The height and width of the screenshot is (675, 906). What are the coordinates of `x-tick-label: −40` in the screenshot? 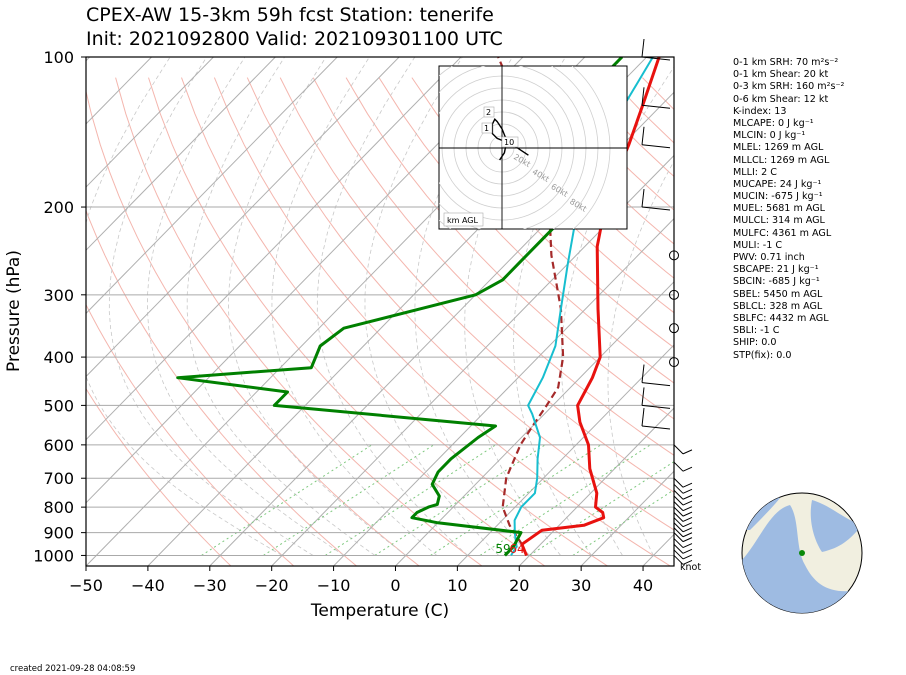 It's located at (148, 585).